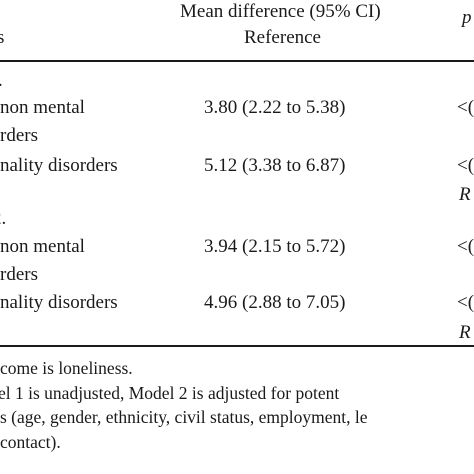 The image size is (474, 474). I want to click on header-col1-label: s, so click(2, 37).